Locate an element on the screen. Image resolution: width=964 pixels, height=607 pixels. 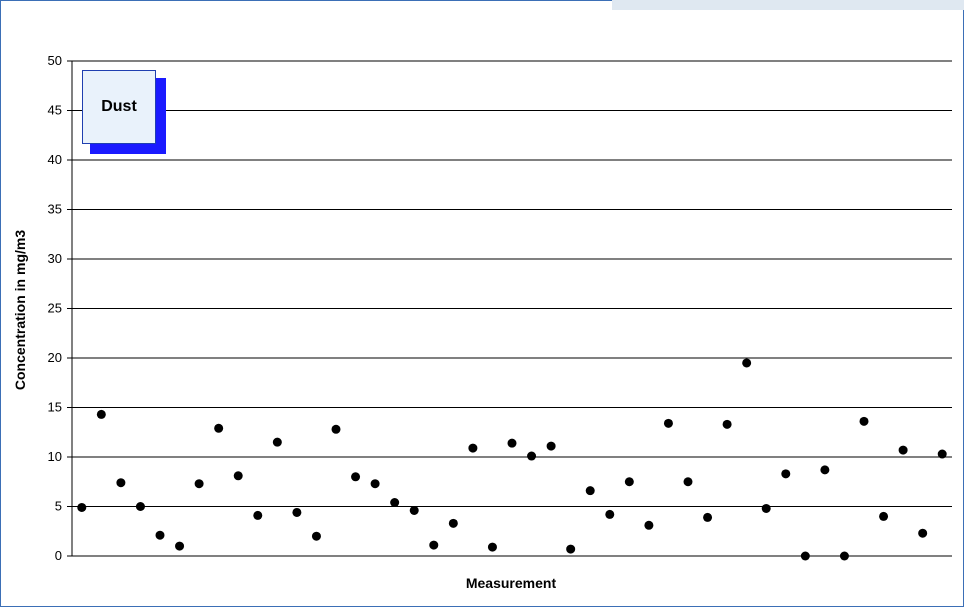
x-axis-title: Measurement is located at coordinates (511, 583).